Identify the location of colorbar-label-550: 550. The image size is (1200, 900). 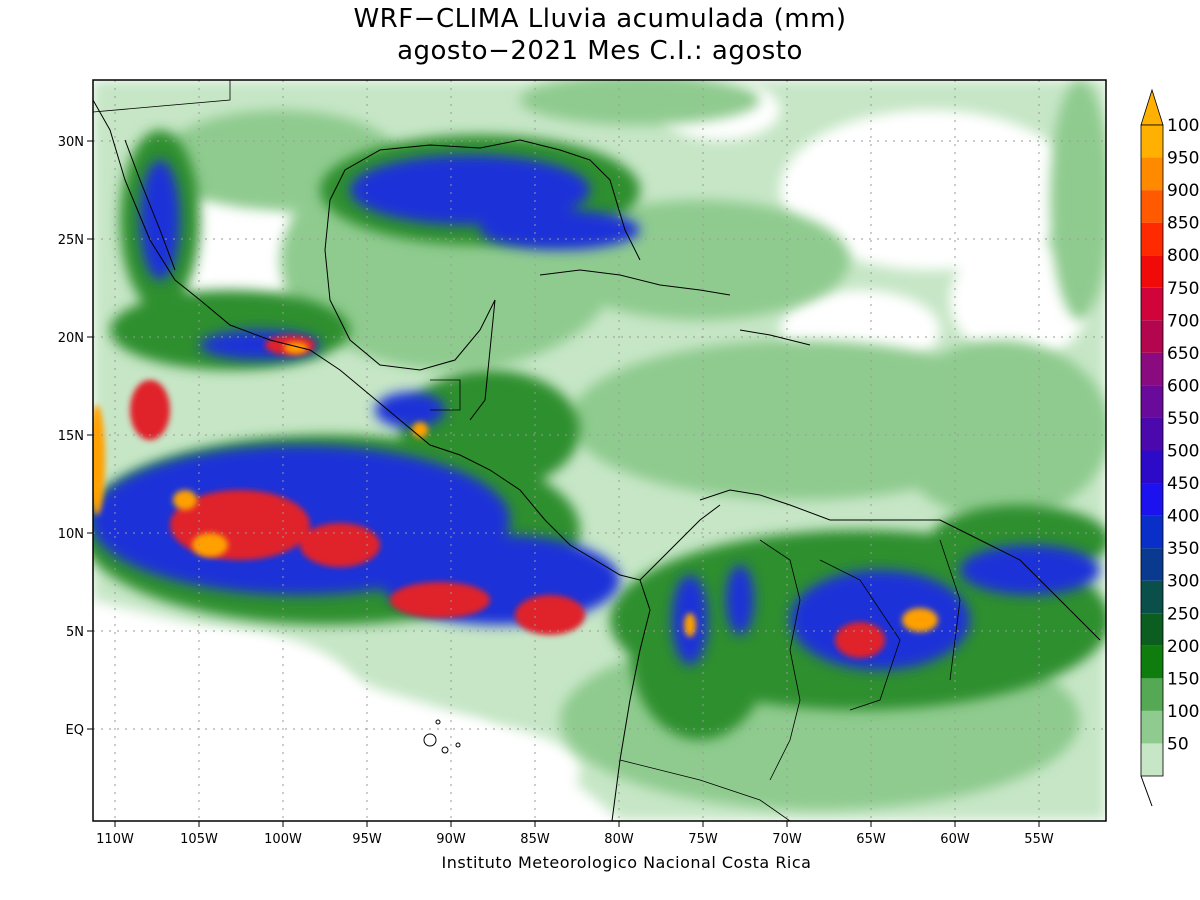
(1183, 419).